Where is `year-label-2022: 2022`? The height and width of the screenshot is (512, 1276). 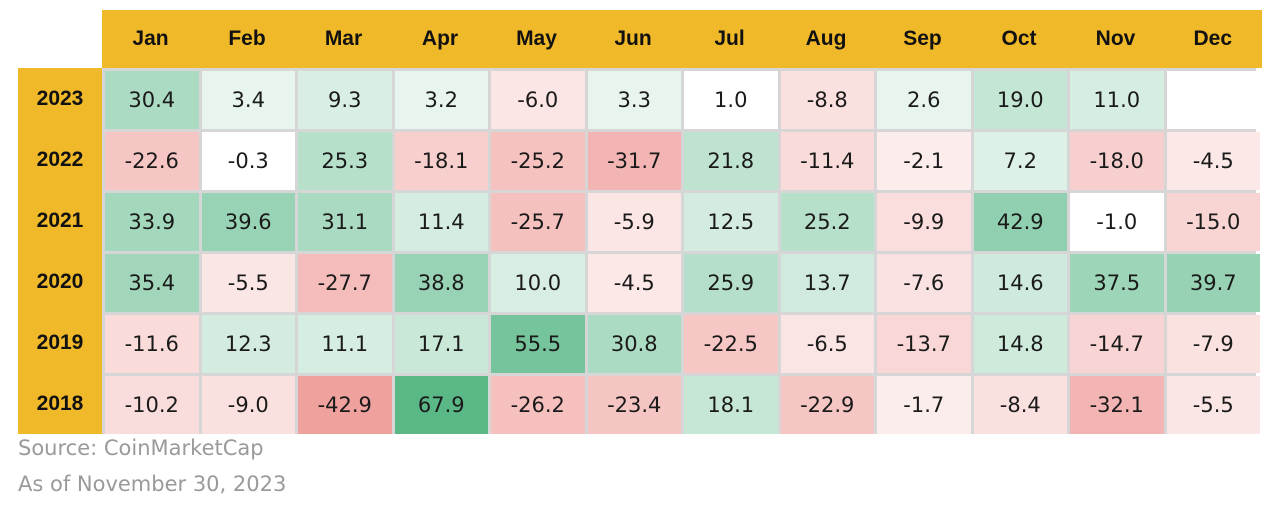
year-label-2022: 2022 is located at coordinates (60, 160).